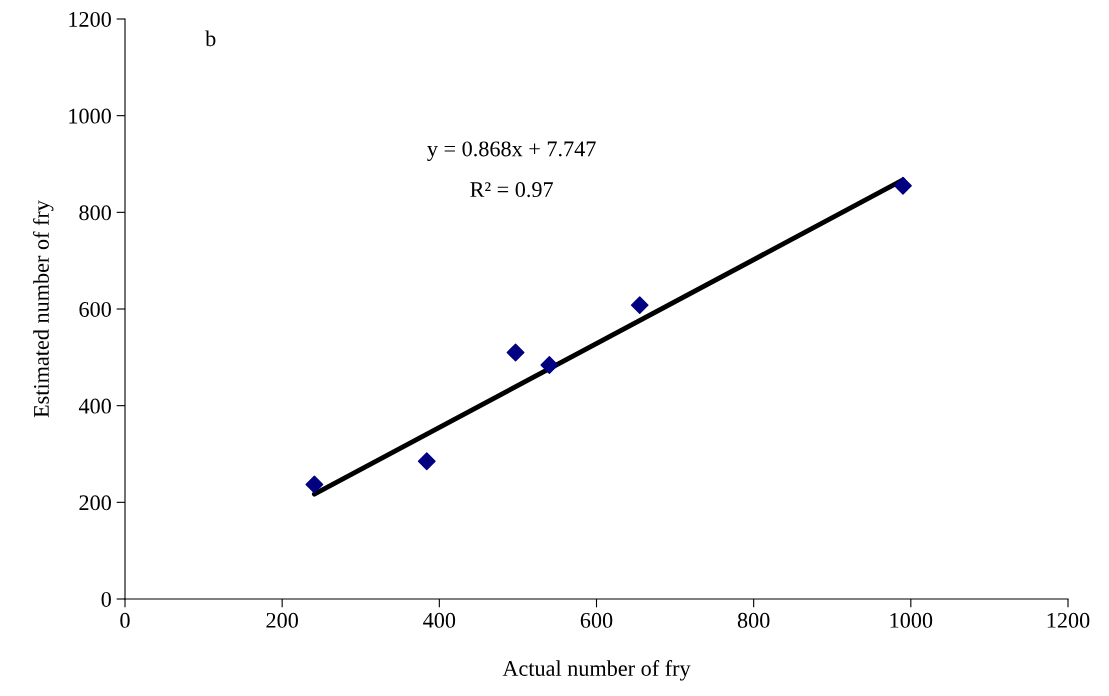 The width and height of the screenshot is (1109, 696). Describe the element at coordinates (1068, 620) in the screenshot. I see `x-tick-label: 1200` at that location.